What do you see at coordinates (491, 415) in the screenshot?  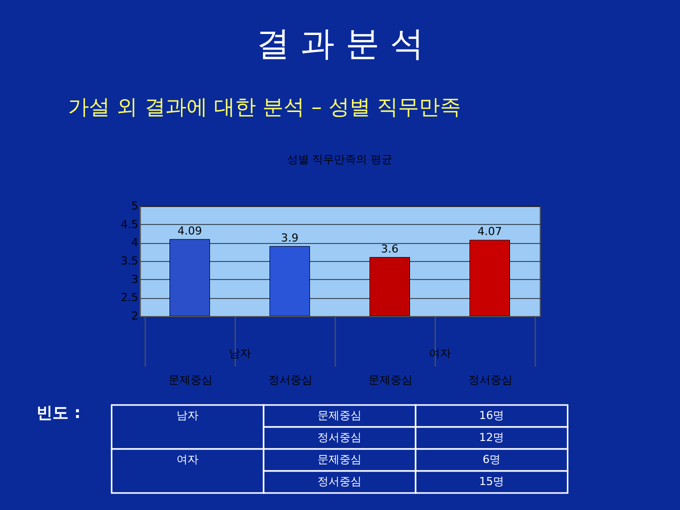 I see `text: 16명` at bounding box center [491, 415].